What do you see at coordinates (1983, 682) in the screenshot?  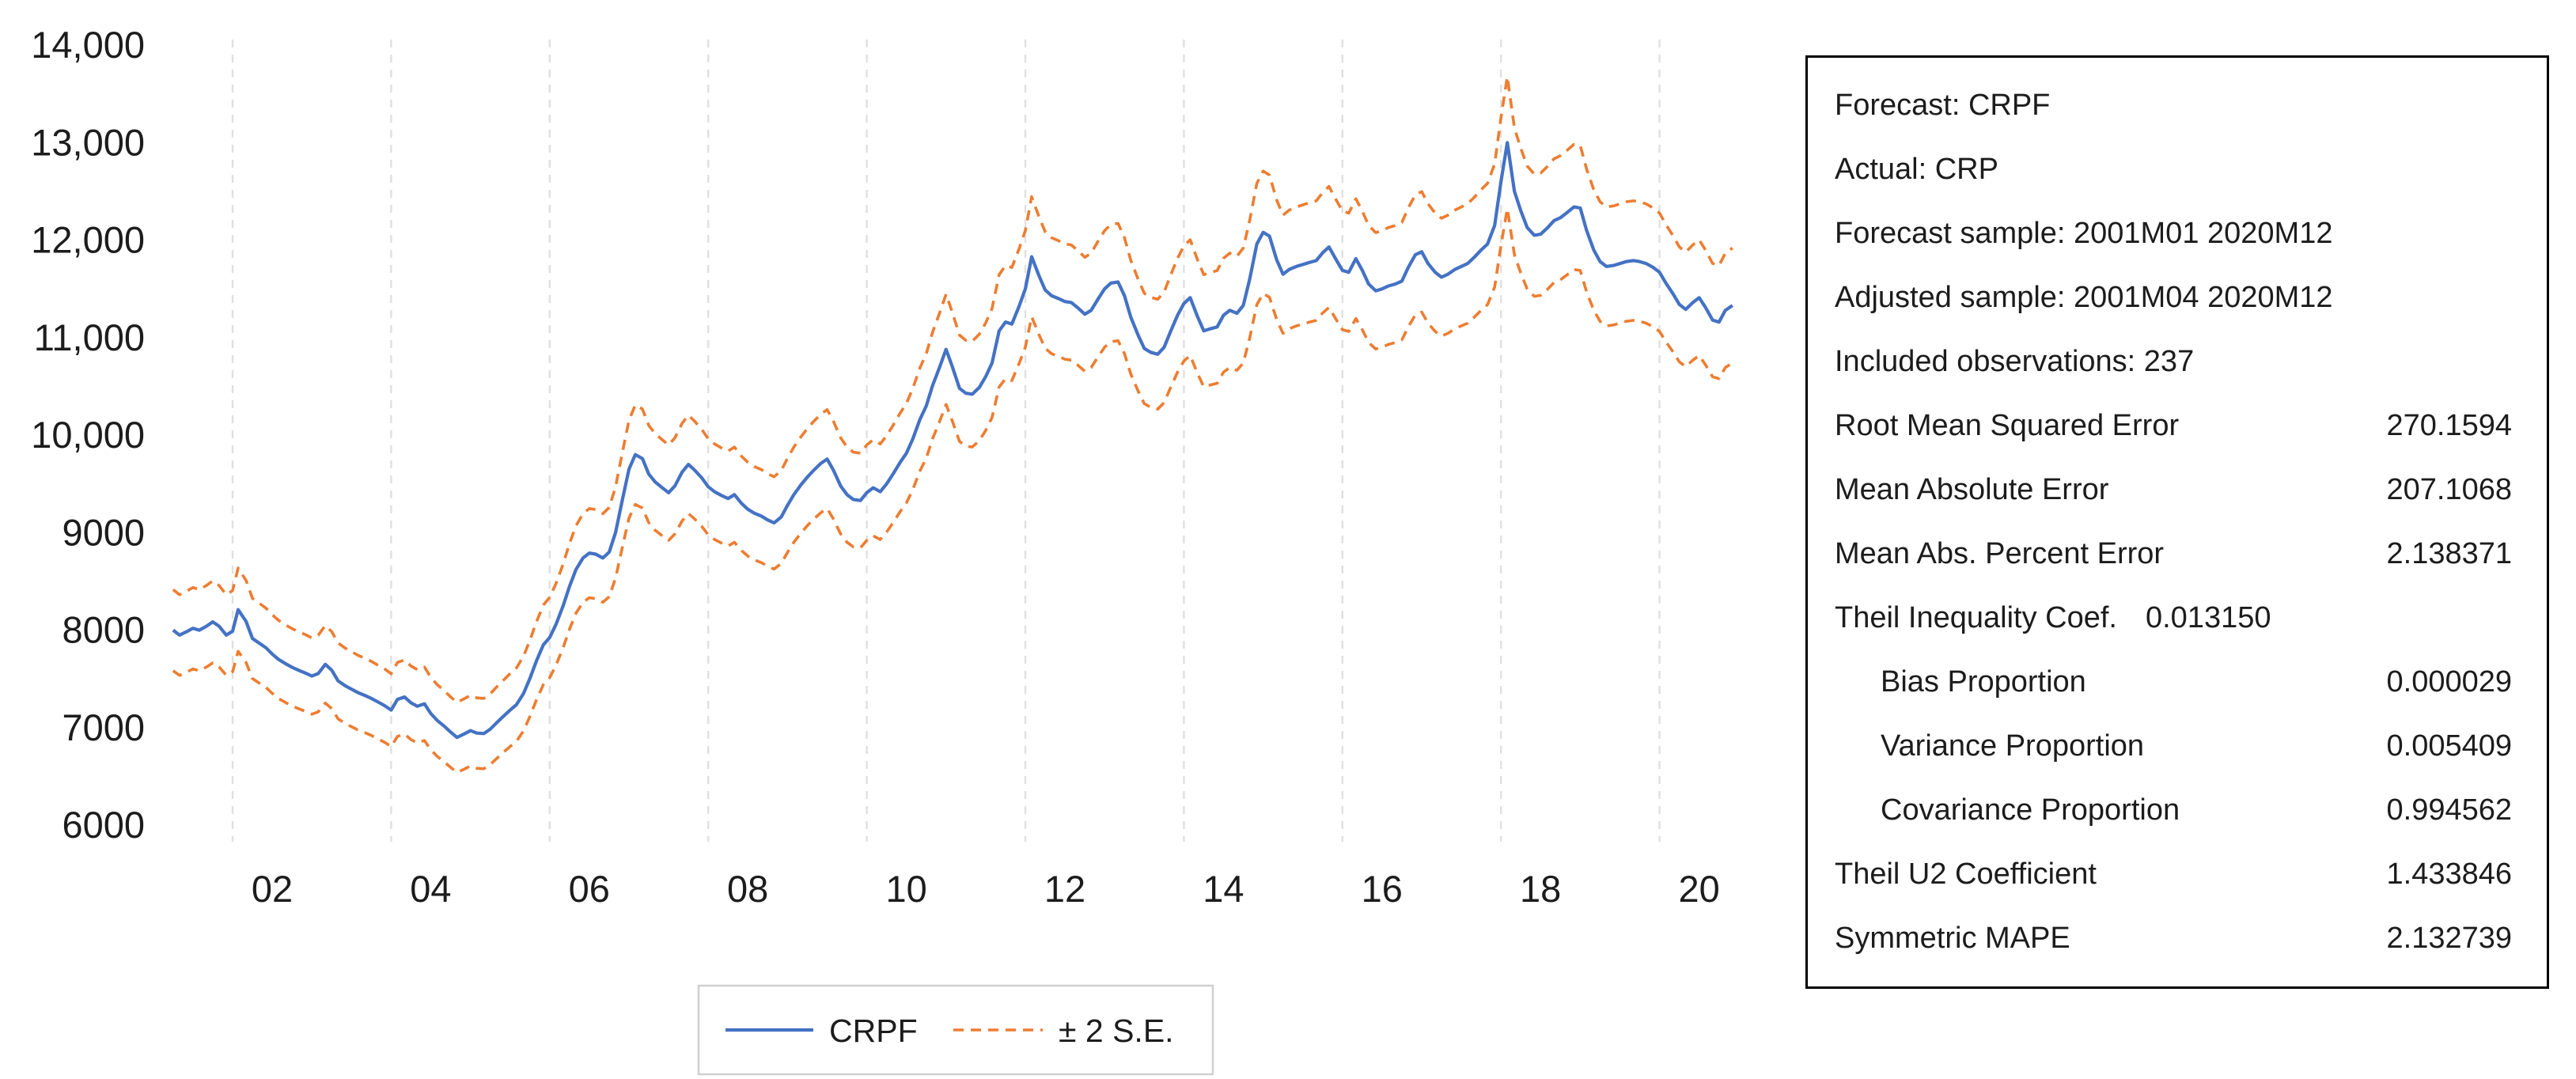 I see `stats-label: Bias Proportion` at bounding box center [1983, 682].